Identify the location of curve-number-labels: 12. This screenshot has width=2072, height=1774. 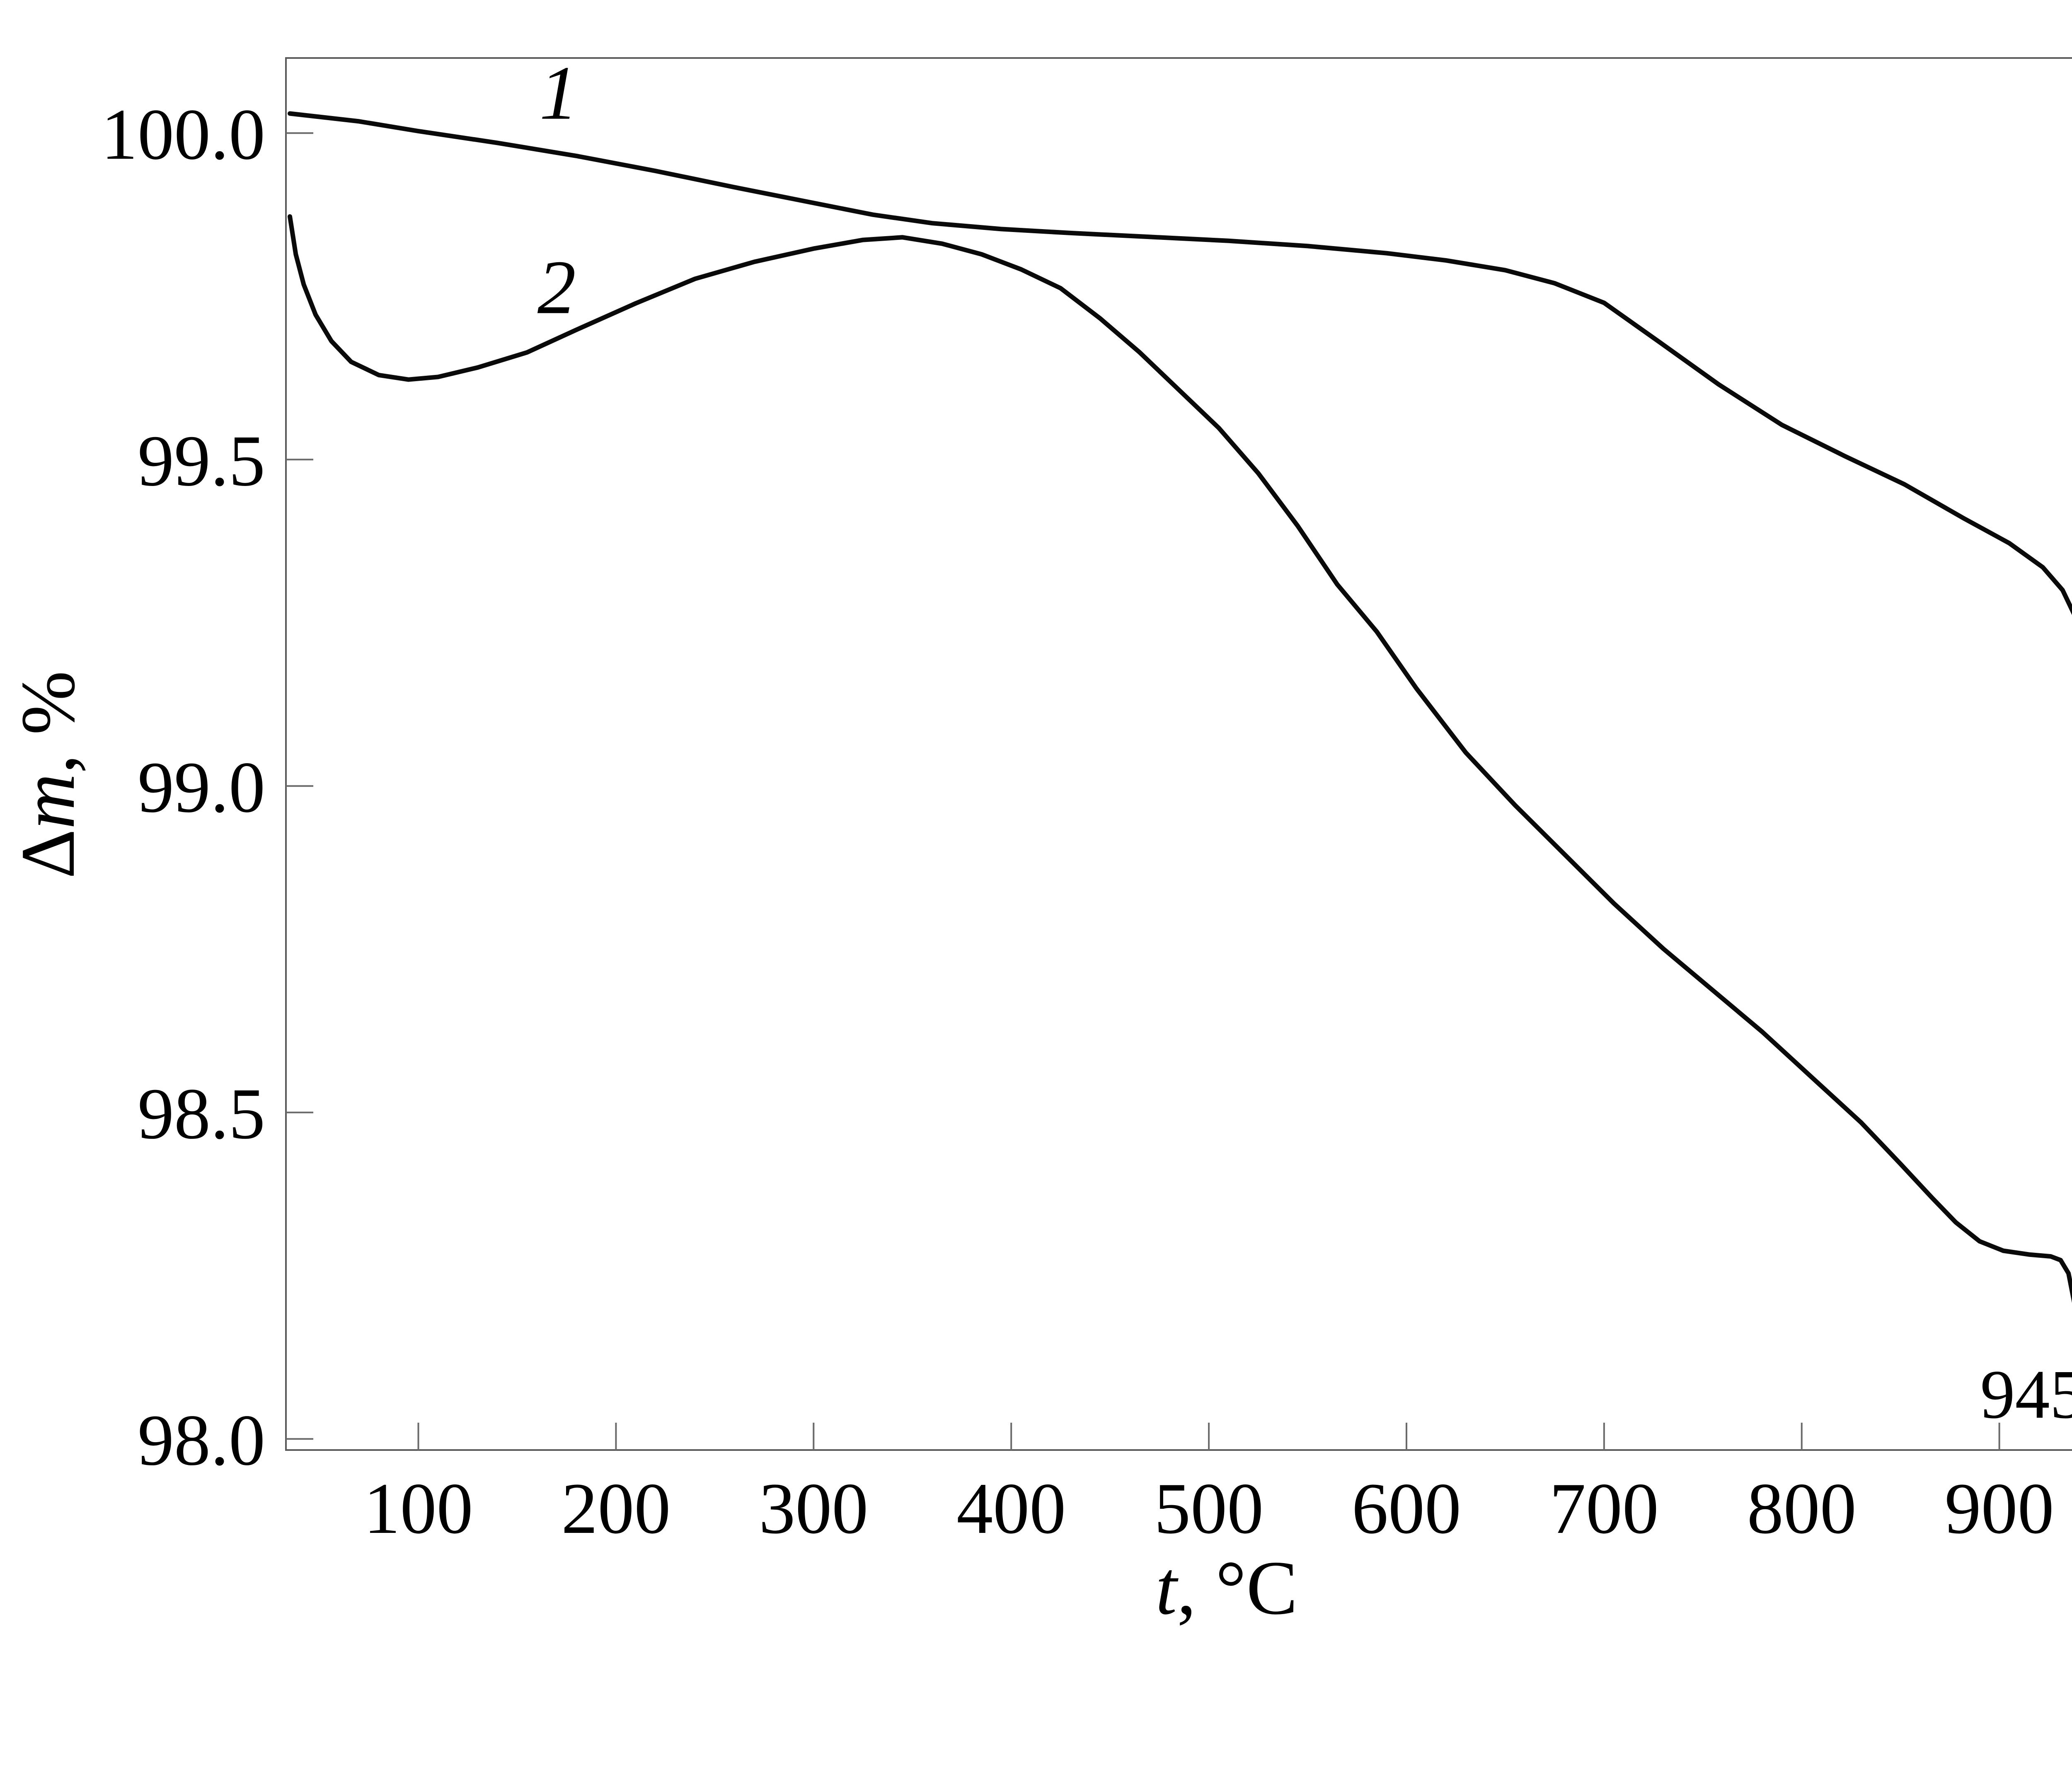
(557, 190).